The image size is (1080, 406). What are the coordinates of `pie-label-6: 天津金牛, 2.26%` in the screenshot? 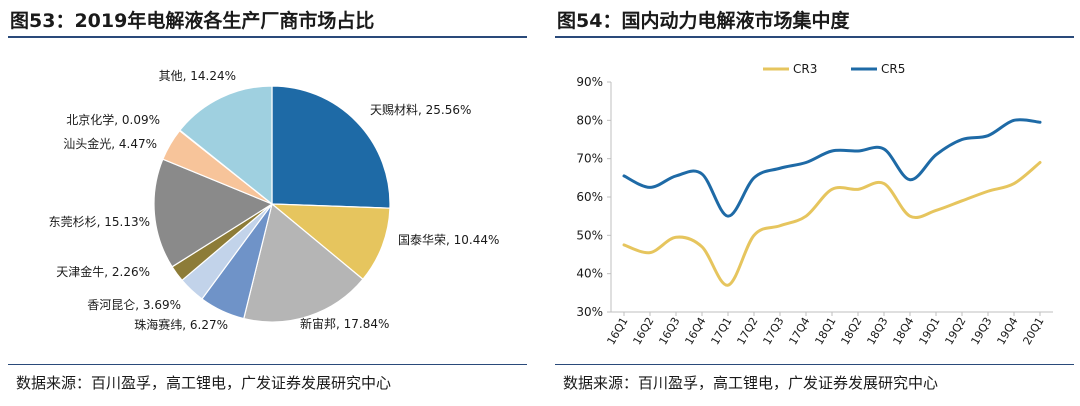 It's located at (103, 271).